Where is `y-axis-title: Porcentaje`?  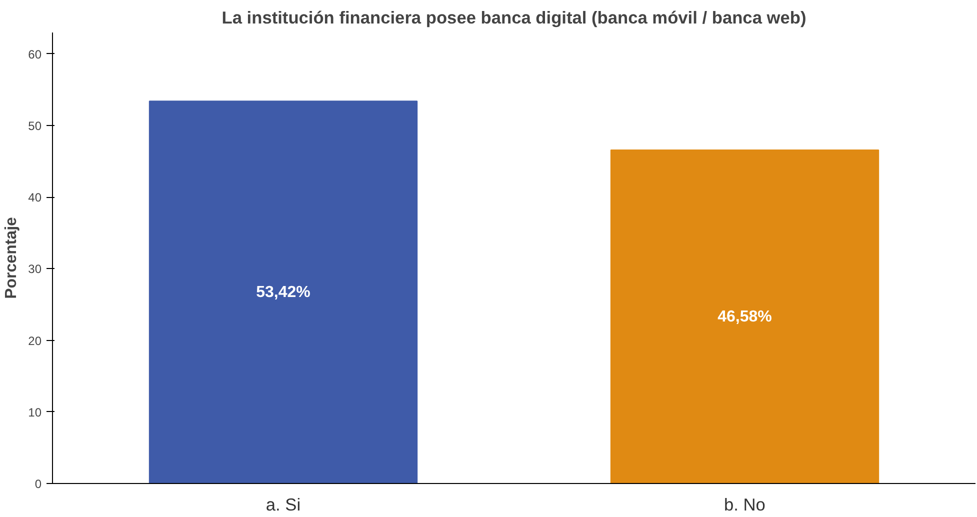 y-axis-title: Porcentaje is located at coordinates (11, 257).